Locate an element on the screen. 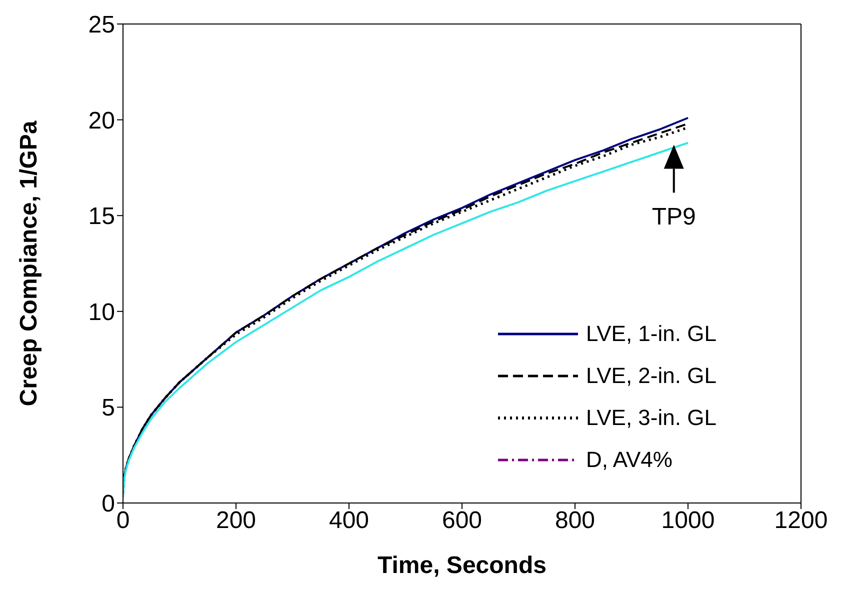 The image size is (850, 601). x-tick-label: 200 is located at coordinates (236, 520).